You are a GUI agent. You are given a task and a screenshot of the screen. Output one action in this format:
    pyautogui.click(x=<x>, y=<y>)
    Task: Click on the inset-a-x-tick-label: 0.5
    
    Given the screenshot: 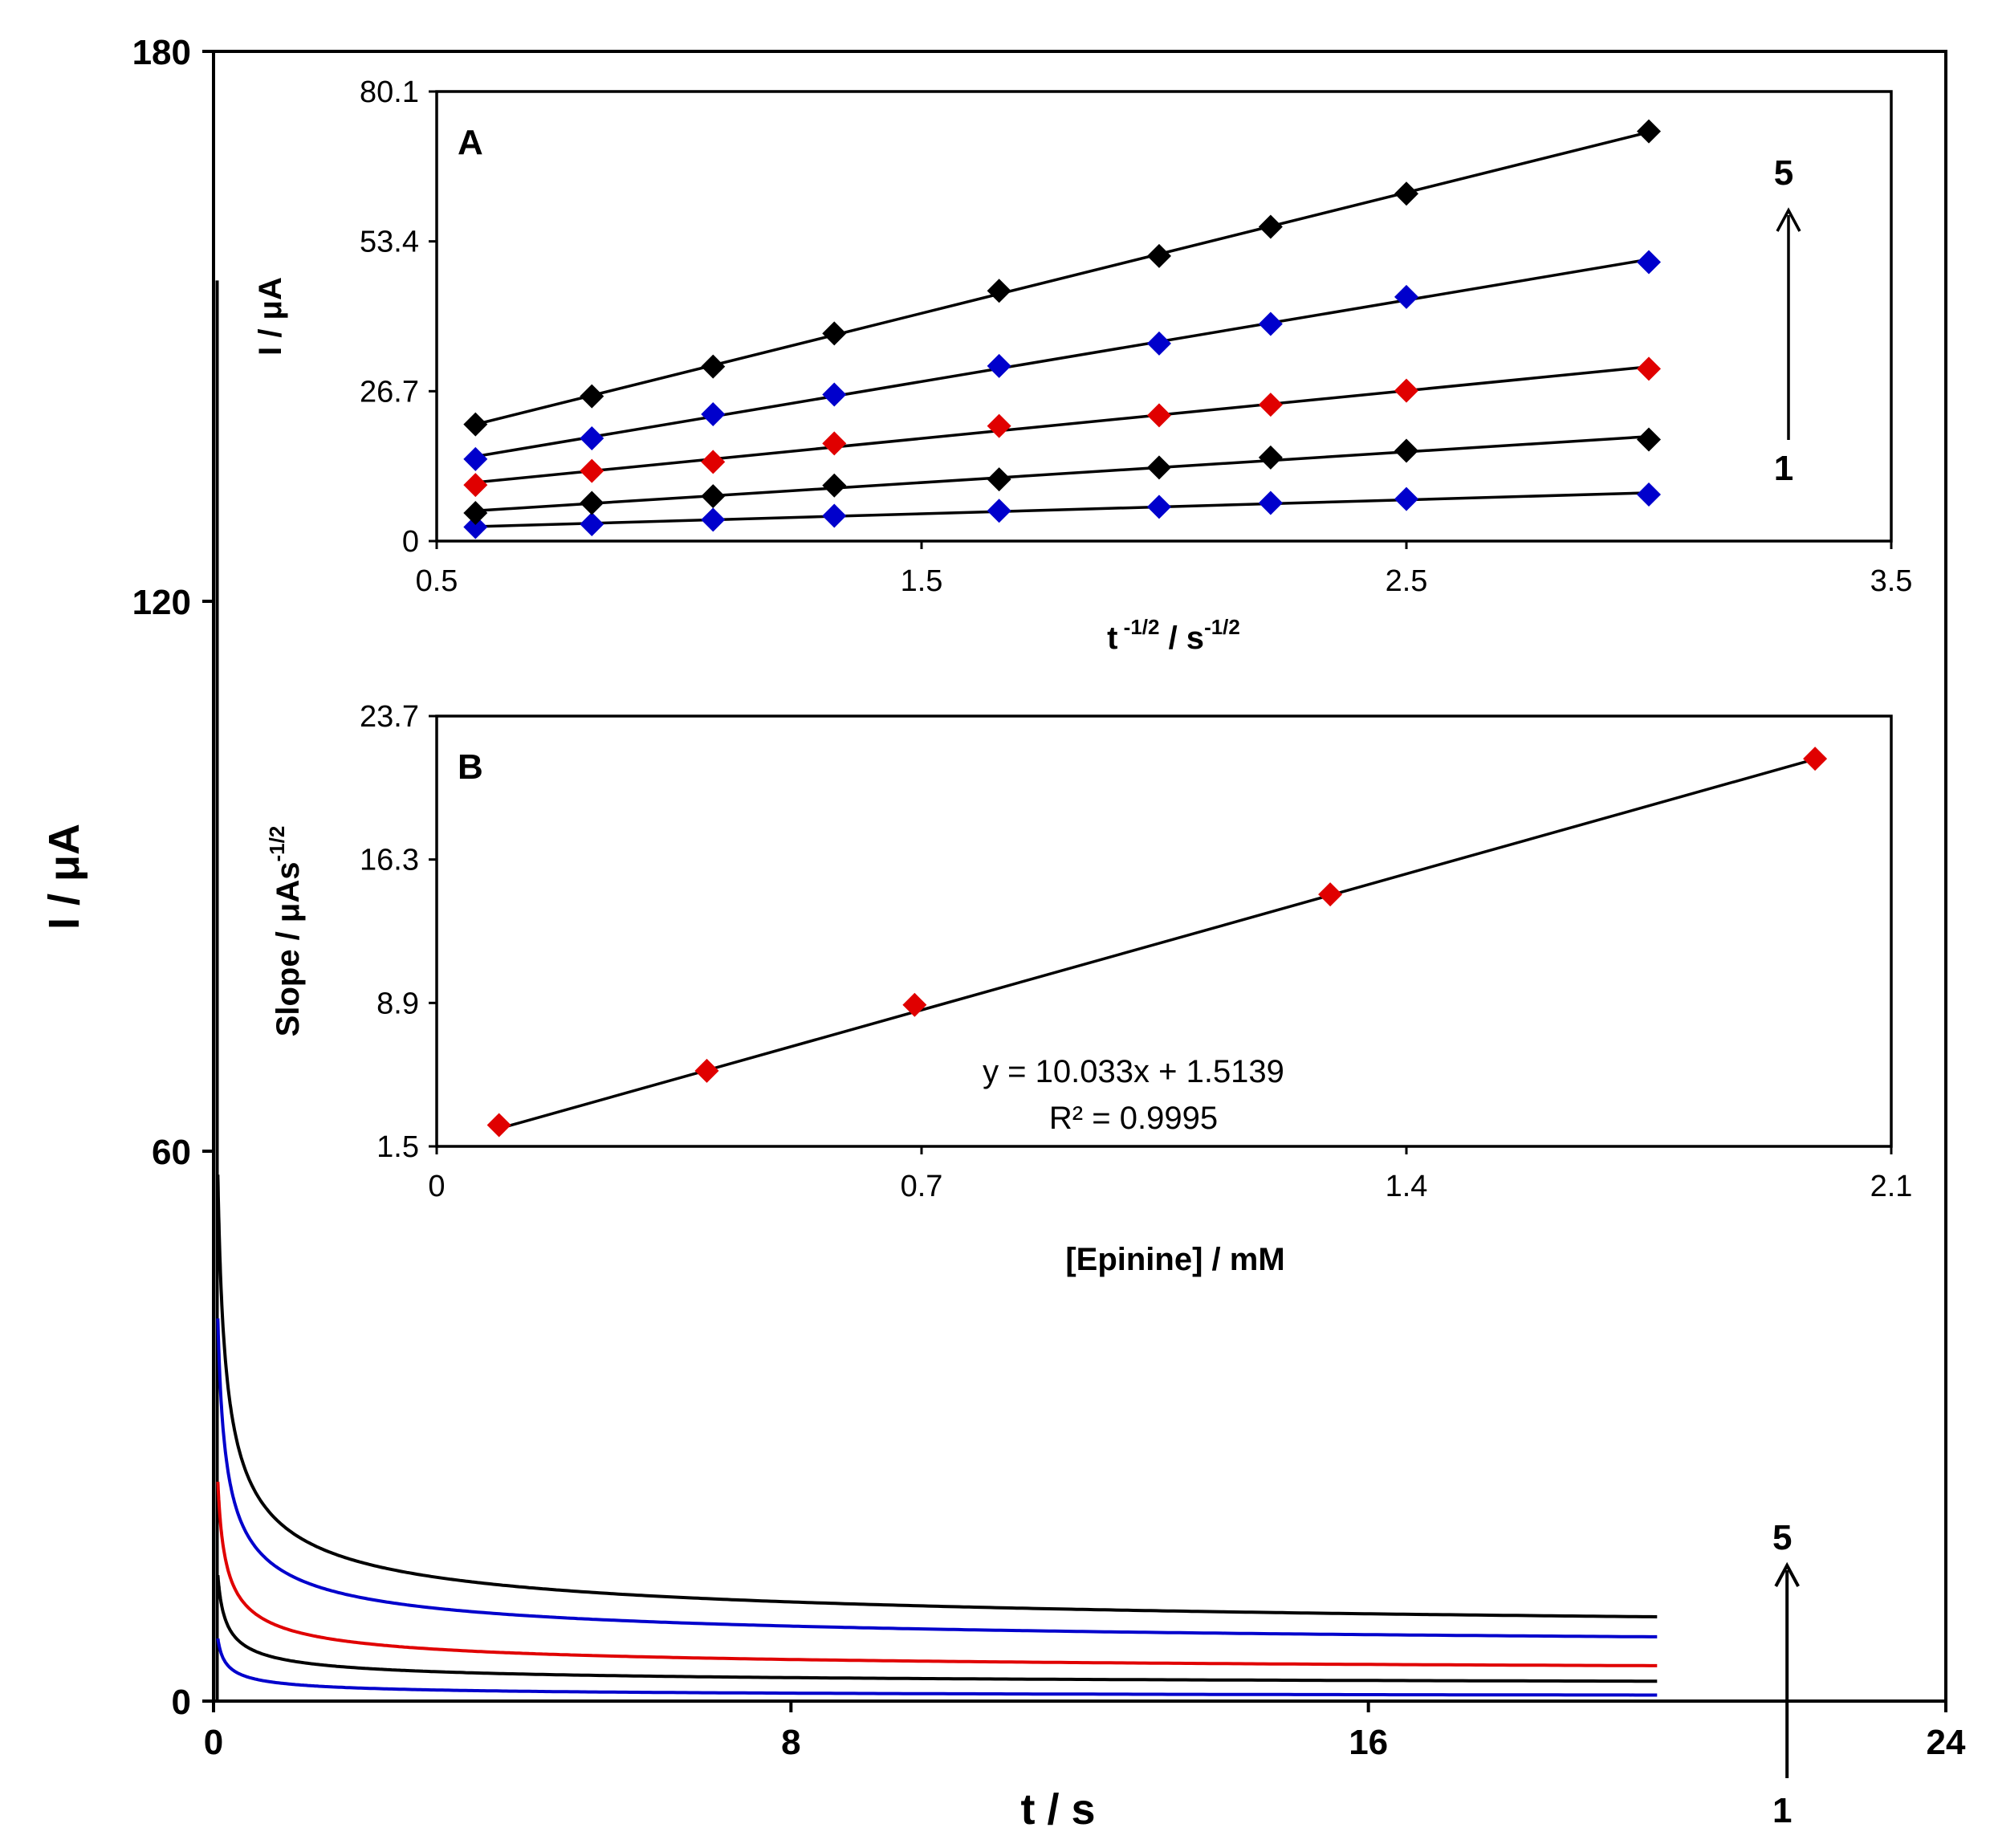 What is the action you would take?
    pyautogui.click(x=437, y=581)
    